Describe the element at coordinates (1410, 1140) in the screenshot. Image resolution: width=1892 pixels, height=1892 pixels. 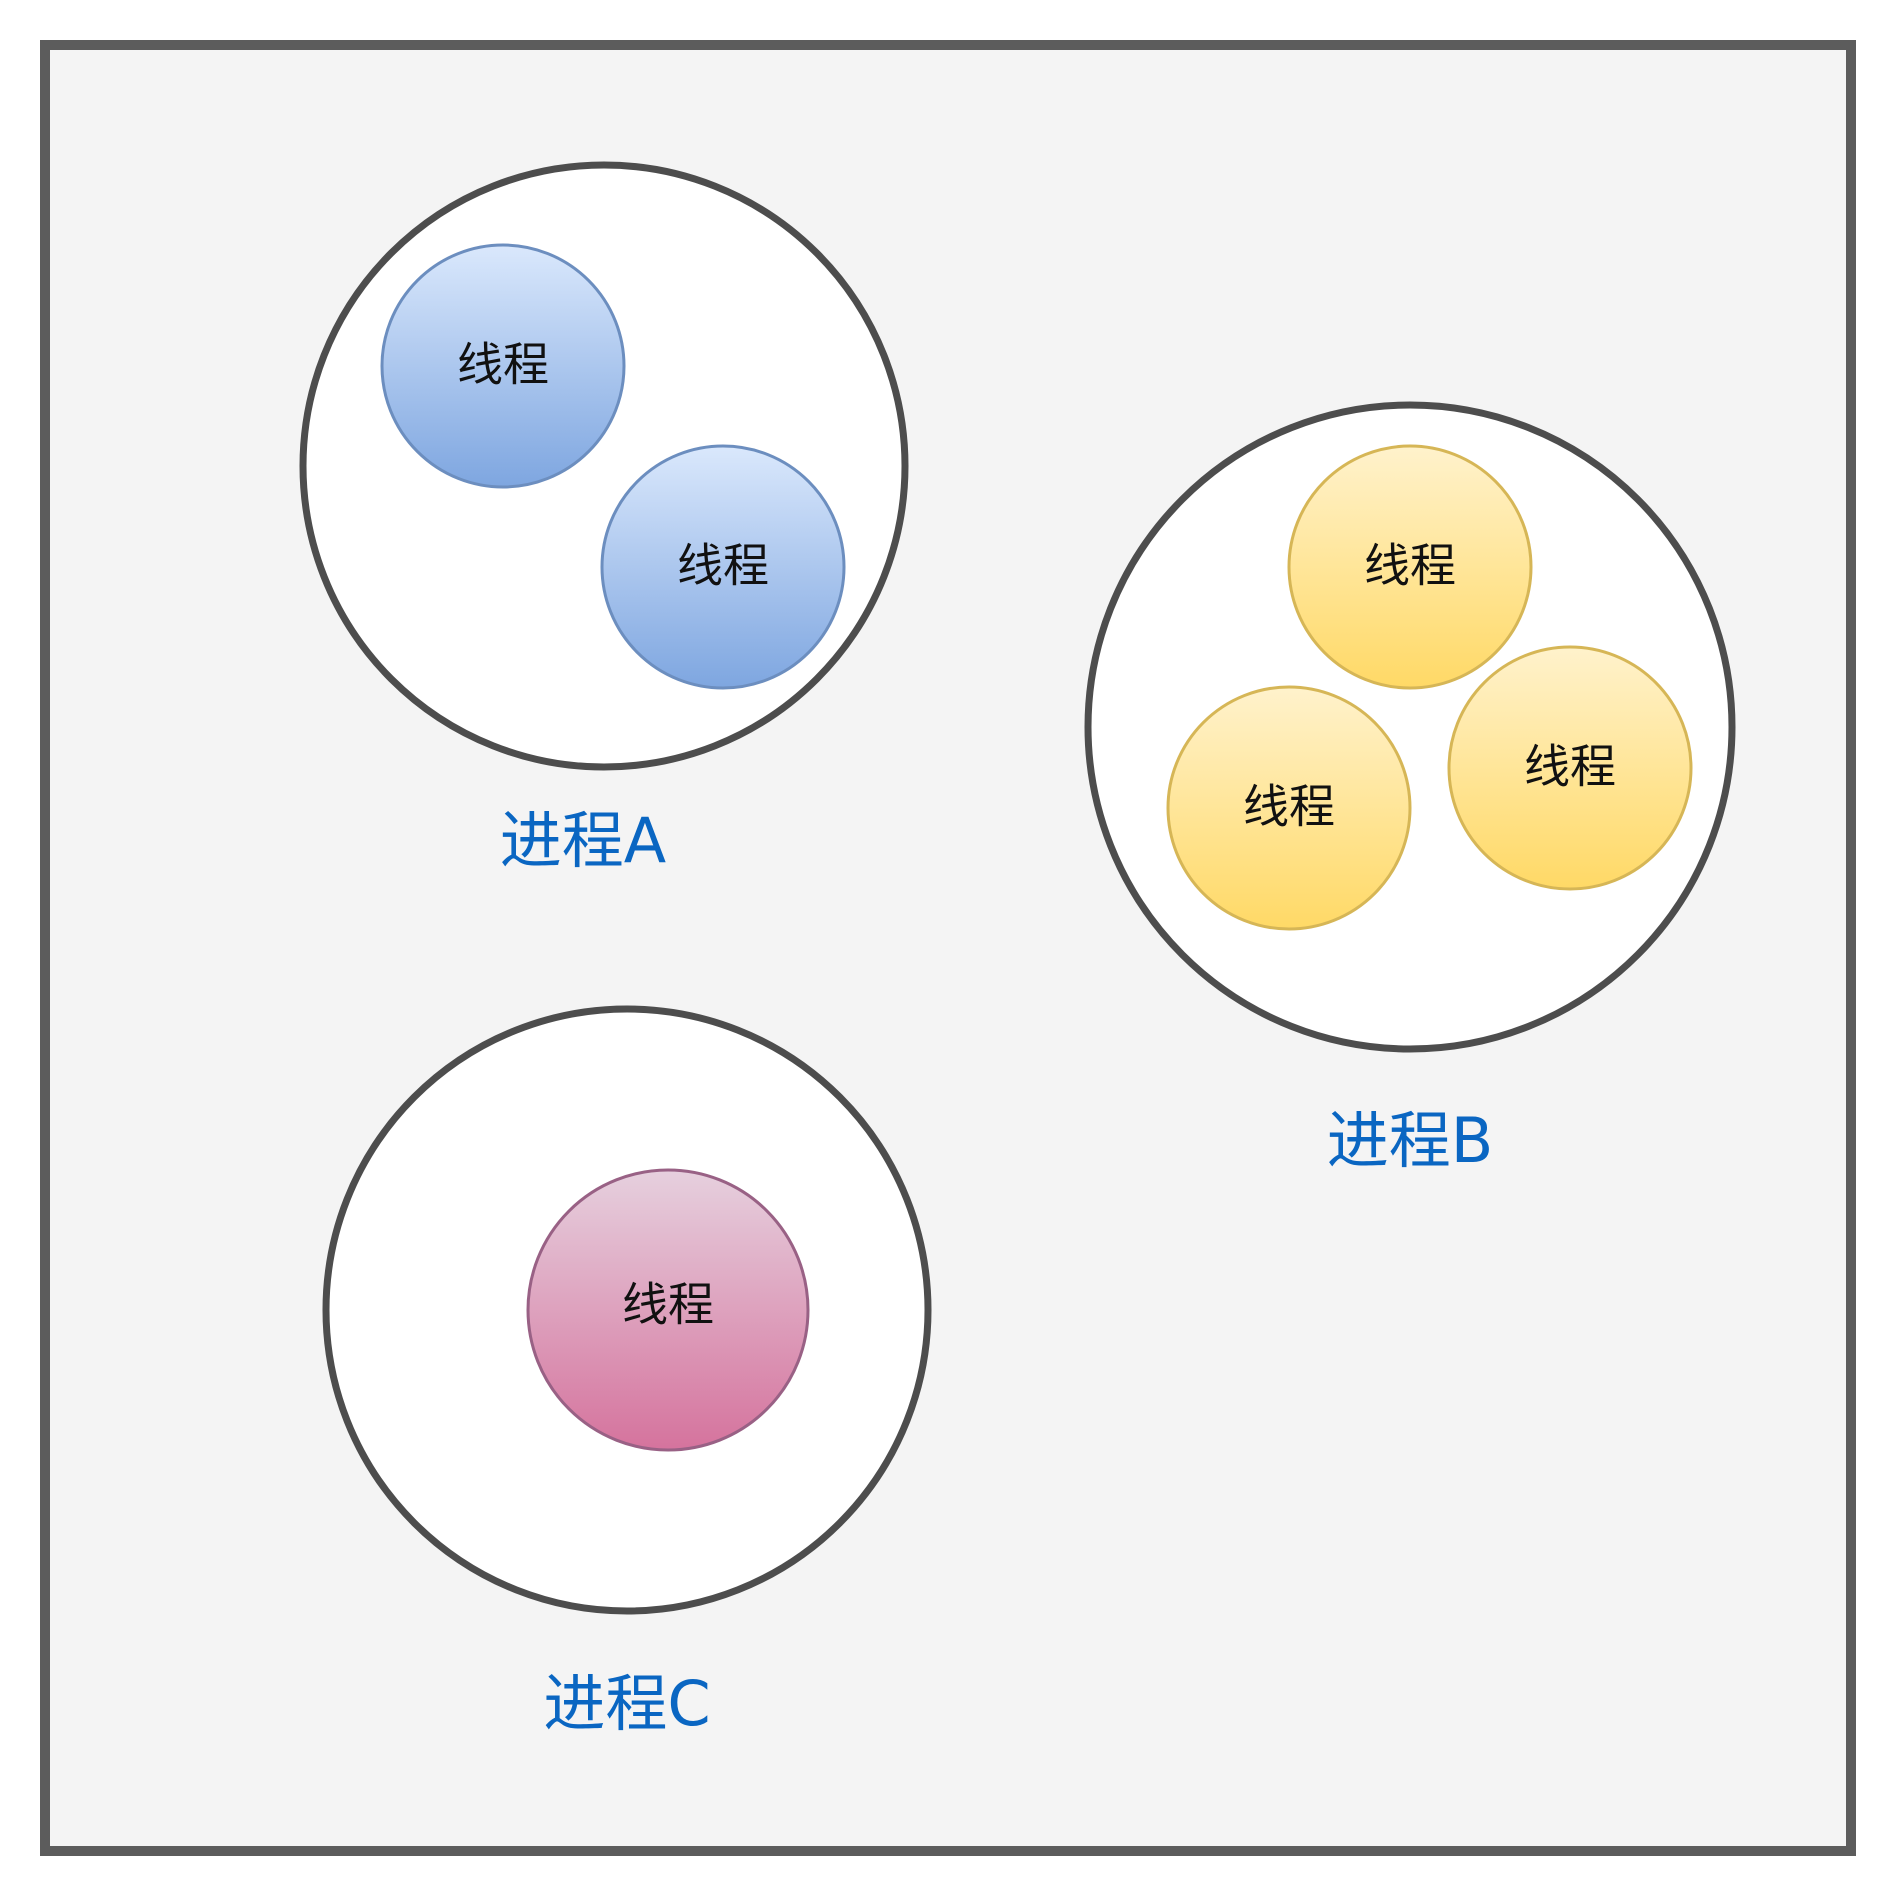
I see `process-b-label: 进程B` at that location.